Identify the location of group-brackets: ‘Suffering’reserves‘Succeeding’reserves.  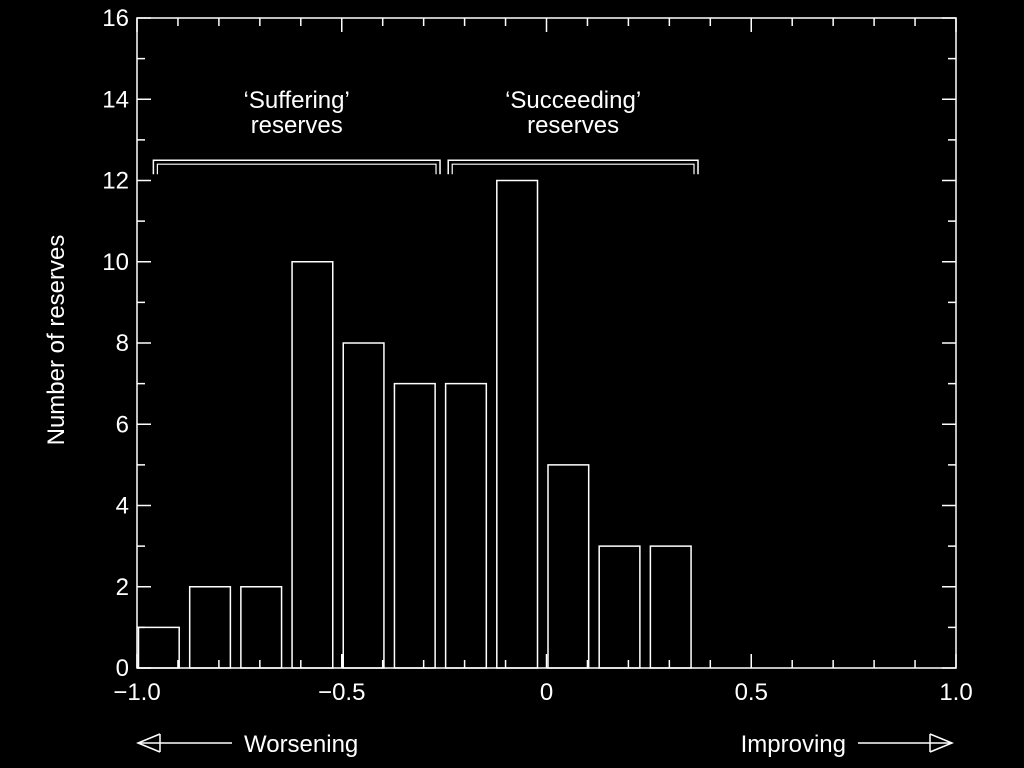
(425, 131).